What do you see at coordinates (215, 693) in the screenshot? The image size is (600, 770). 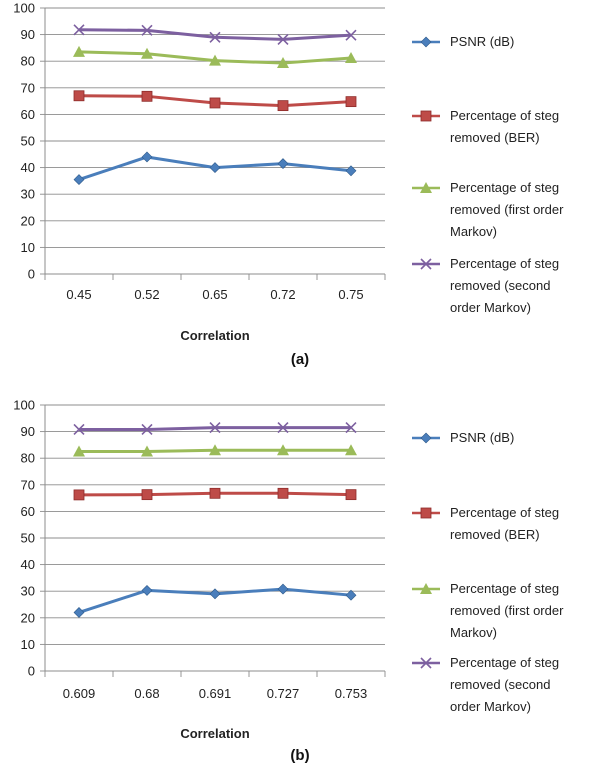 I see `x-tick-label: 0.691` at bounding box center [215, 693].